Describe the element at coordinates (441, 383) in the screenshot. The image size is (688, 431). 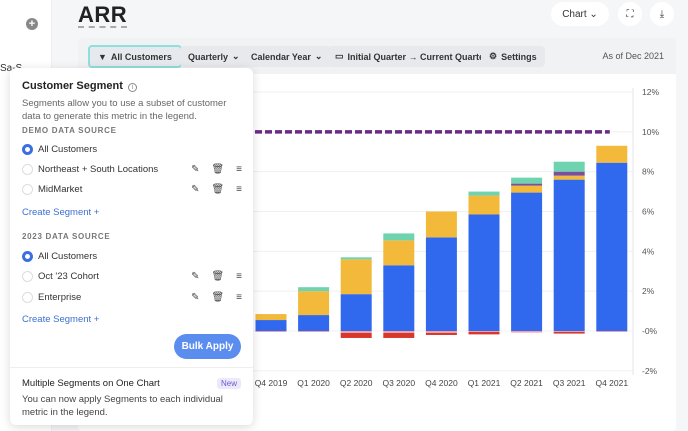
I see `x-tick-label: Q4 2020` at that location.